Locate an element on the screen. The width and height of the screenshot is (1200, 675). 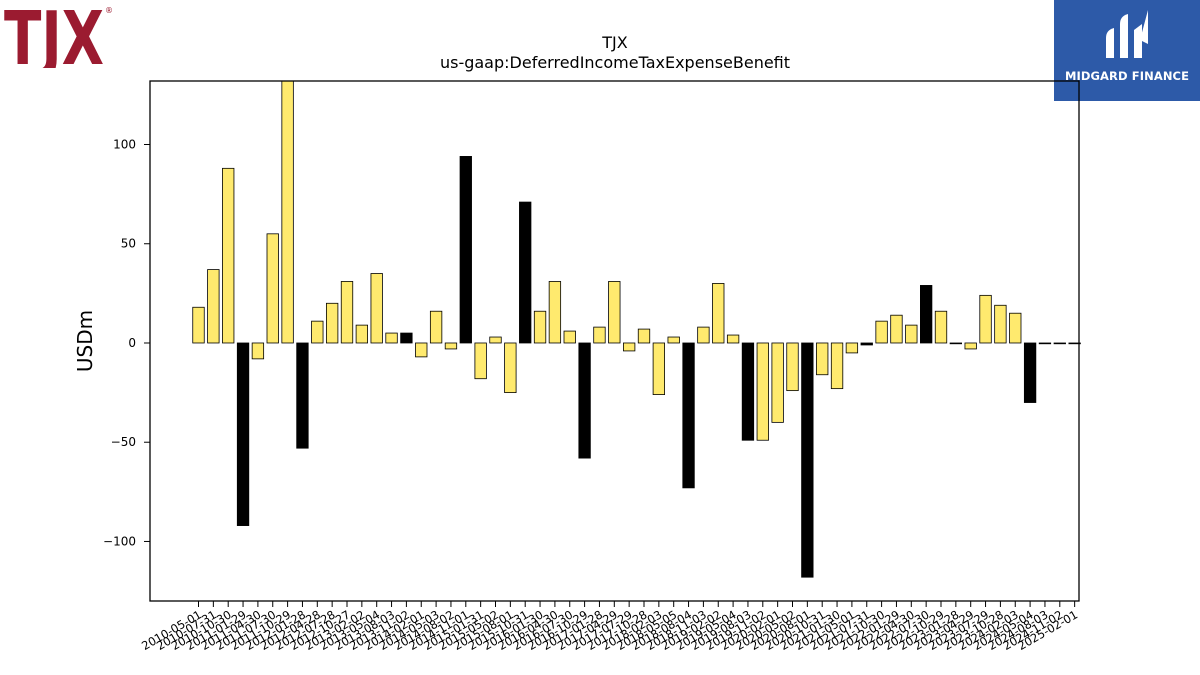
chart-title: TJX is located at coordinates (614, 42).